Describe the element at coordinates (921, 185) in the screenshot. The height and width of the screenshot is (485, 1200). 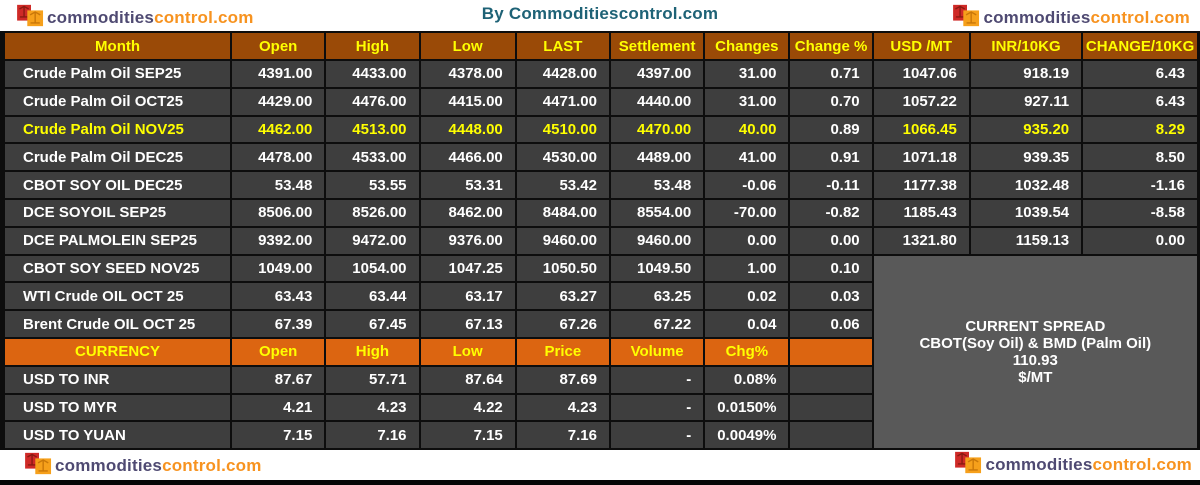
I see `value-cell: 1177.38` at that location.